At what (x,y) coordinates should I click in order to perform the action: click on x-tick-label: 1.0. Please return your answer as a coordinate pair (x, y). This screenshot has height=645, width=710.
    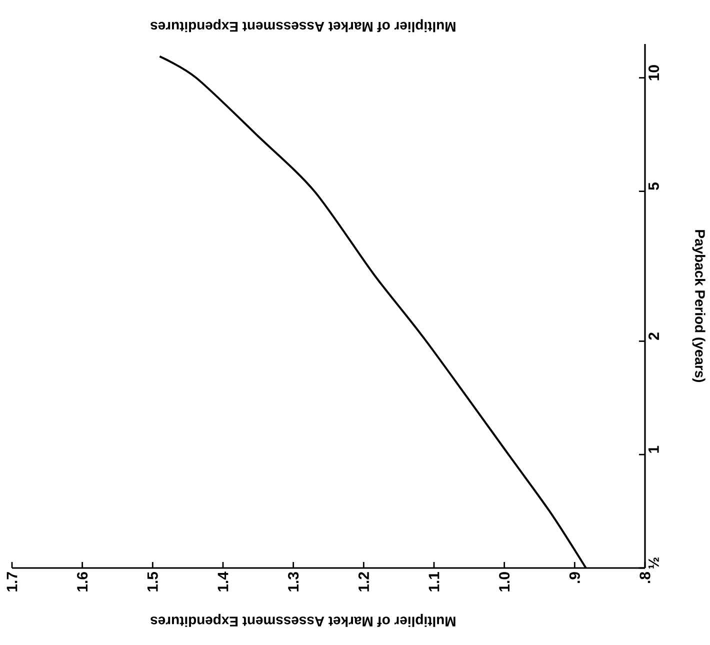
    Looking at the image, I should click on (504, 582).